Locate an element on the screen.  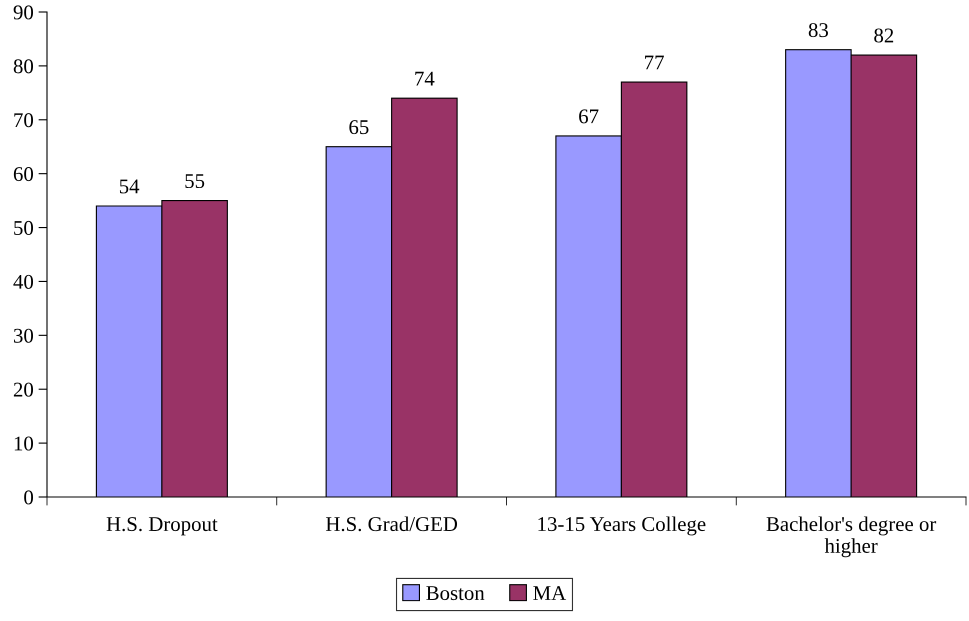
y-tick-label: 20 is located at coordinates (24, 389).